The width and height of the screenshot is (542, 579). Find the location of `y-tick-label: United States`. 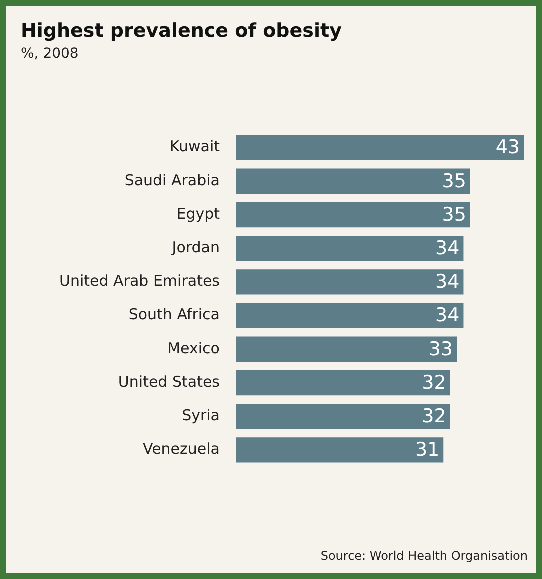

y-tick-label: United States is located at coordinates (169, 381).